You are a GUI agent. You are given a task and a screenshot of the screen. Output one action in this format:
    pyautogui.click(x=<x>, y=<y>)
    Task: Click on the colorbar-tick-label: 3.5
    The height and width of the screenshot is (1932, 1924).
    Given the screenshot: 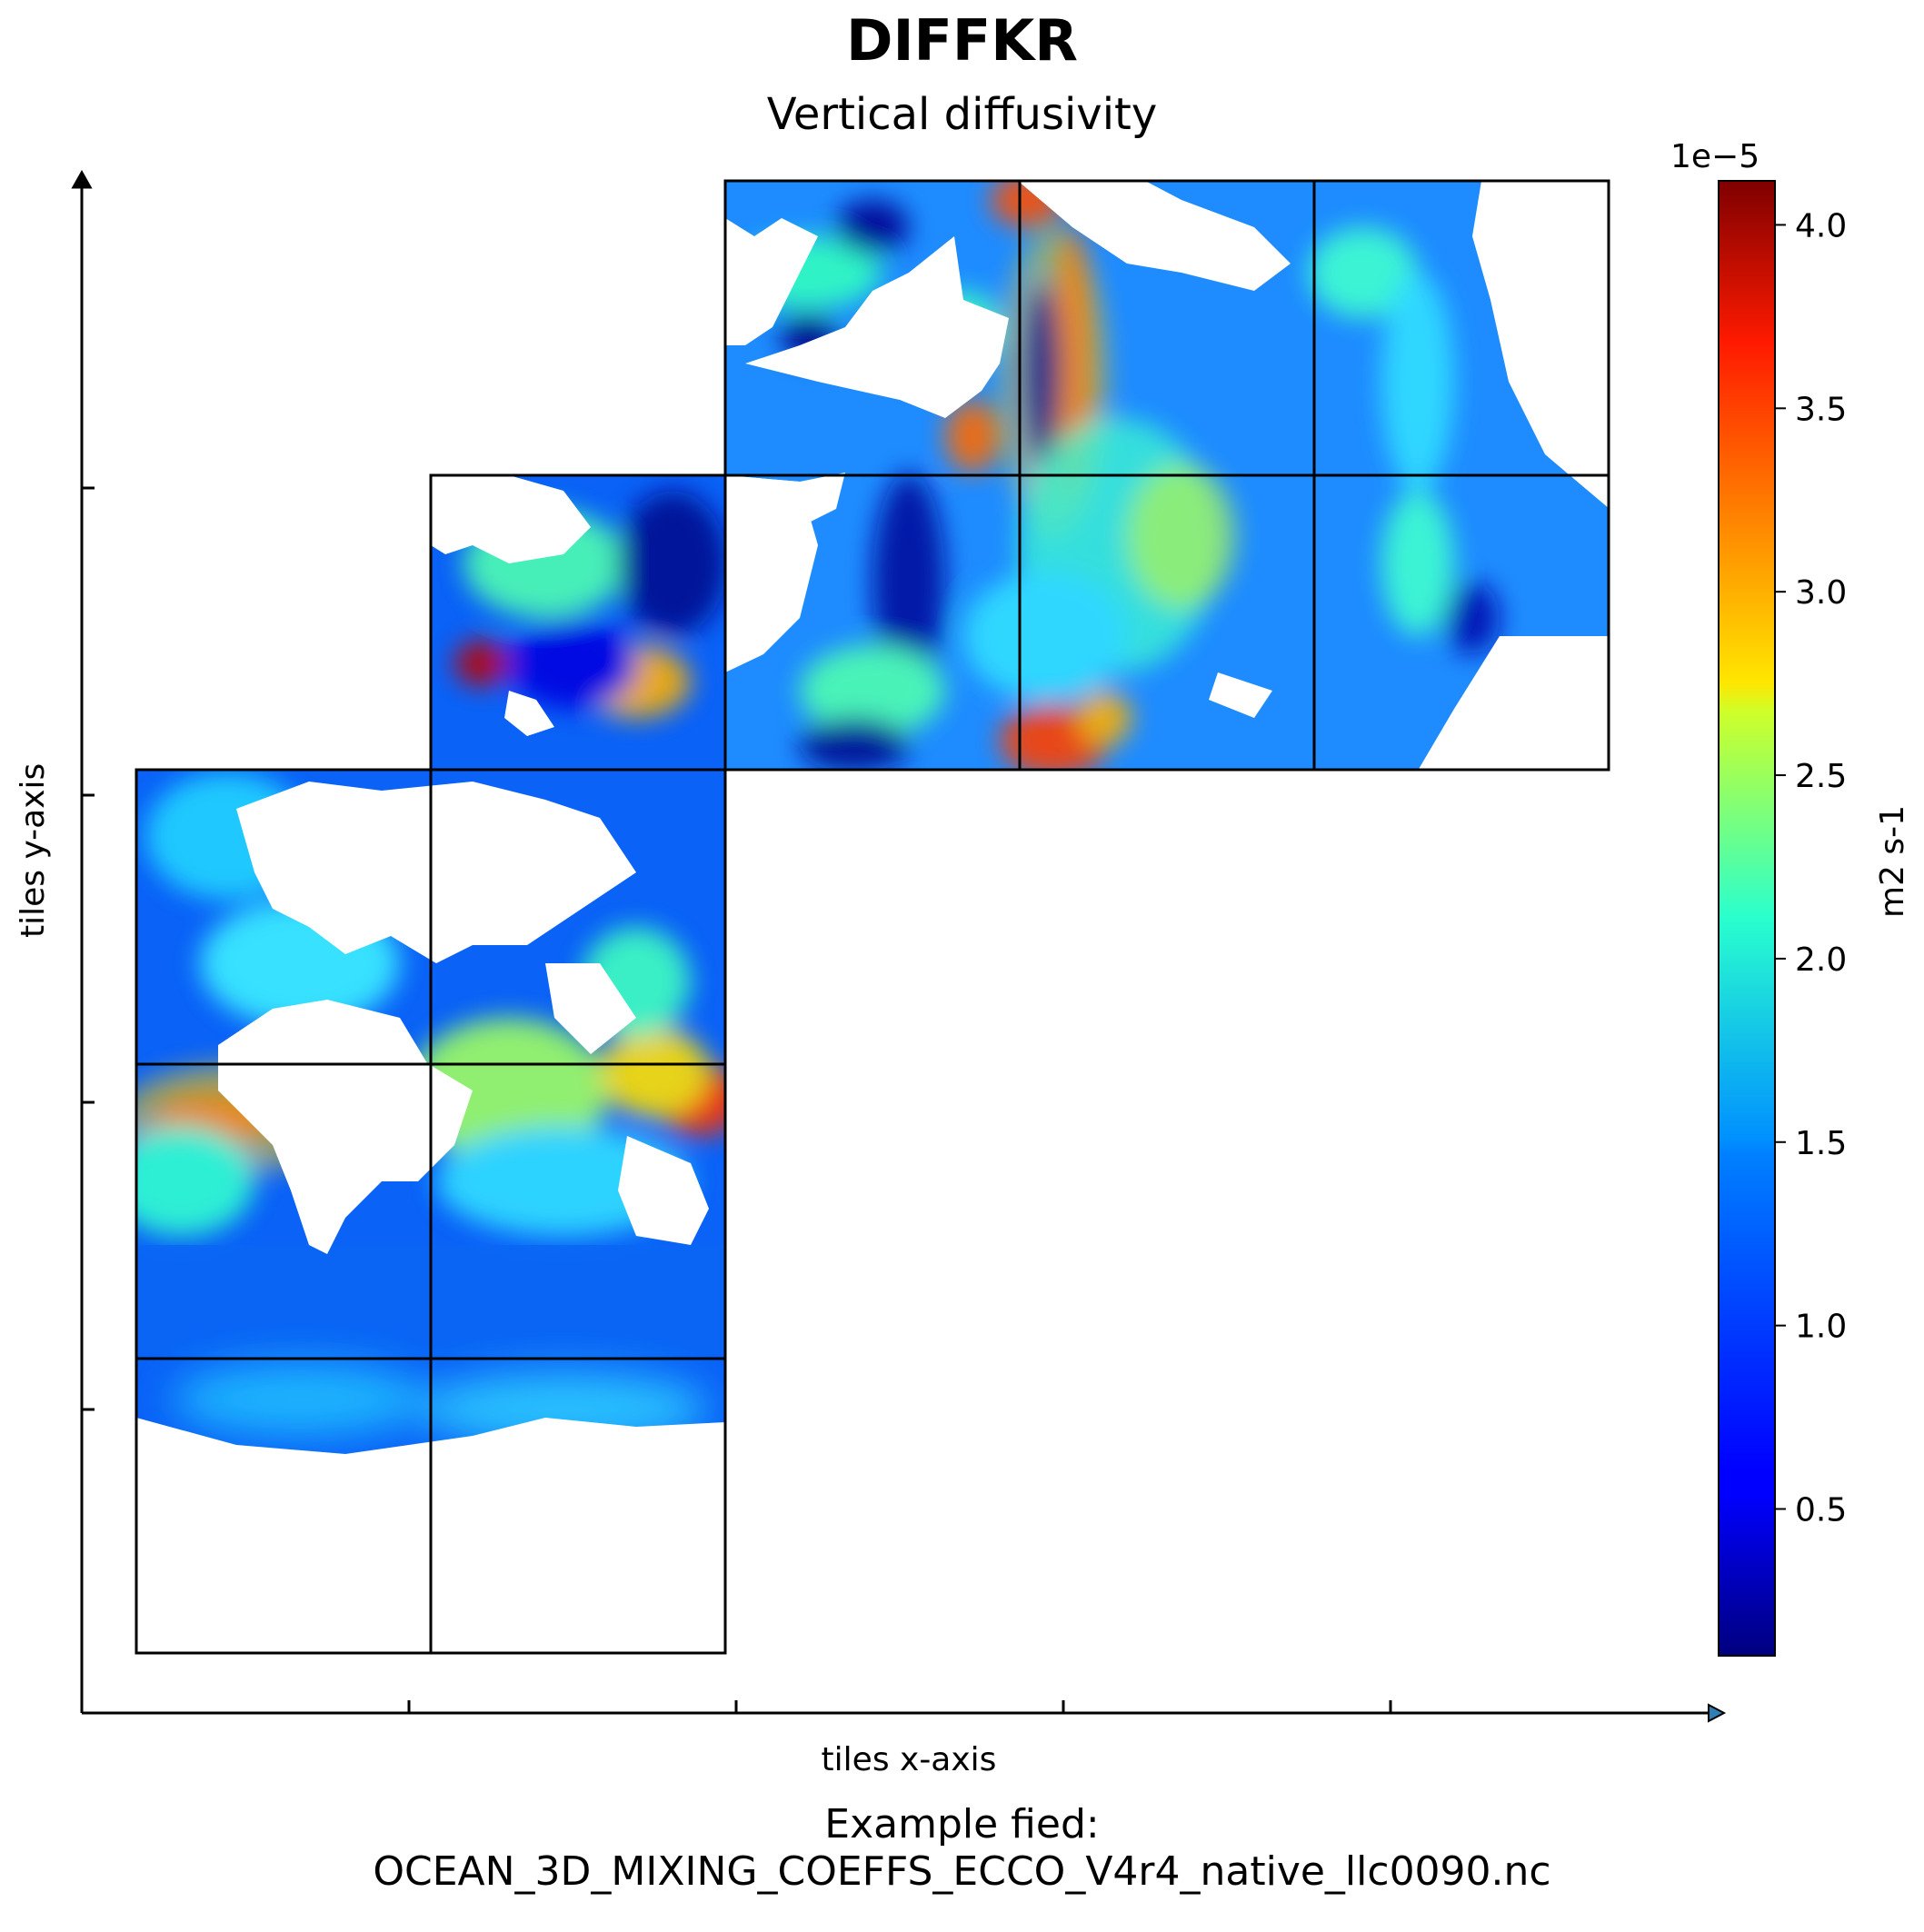 What is the action you would take?
    pyautogui.click(x=1821, y=410)
    